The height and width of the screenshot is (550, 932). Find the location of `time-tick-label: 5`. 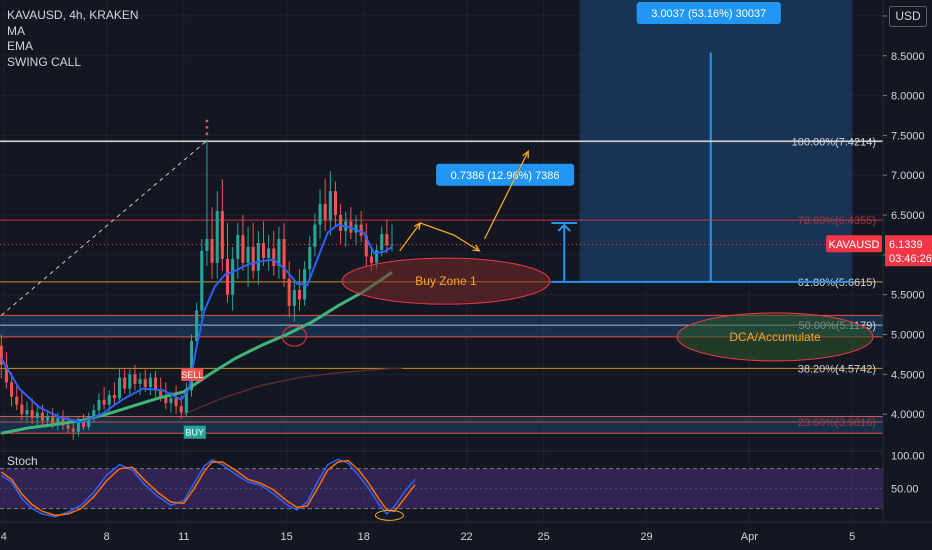

time-tick-label: 5 is located at coordinates (852, 537).